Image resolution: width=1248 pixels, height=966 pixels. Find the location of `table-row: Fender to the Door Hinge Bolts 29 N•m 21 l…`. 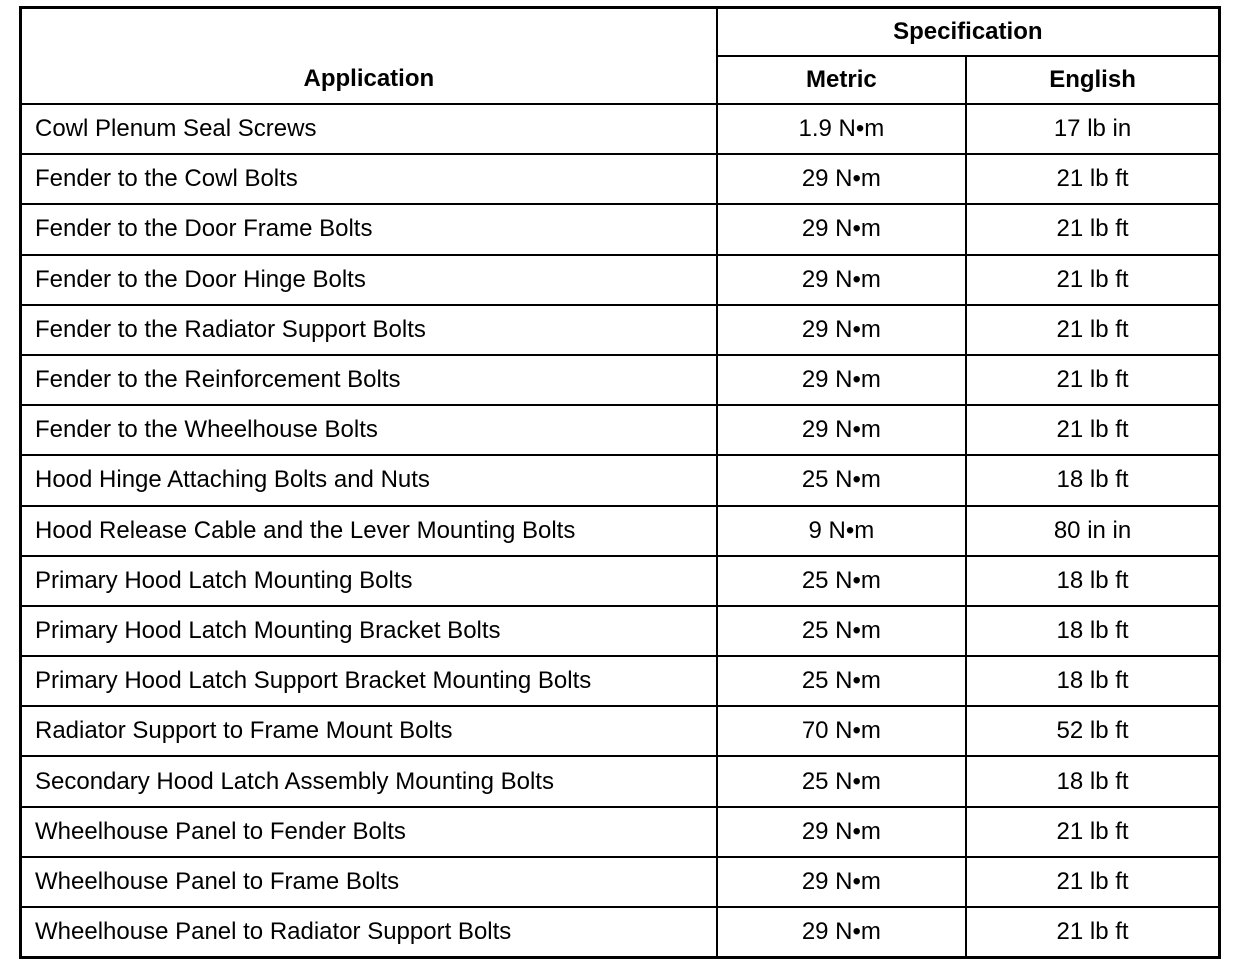

table-row: Fender to the Door Hinge Bolts 29 N•m 21 l… is located at coordinates (620, 279).